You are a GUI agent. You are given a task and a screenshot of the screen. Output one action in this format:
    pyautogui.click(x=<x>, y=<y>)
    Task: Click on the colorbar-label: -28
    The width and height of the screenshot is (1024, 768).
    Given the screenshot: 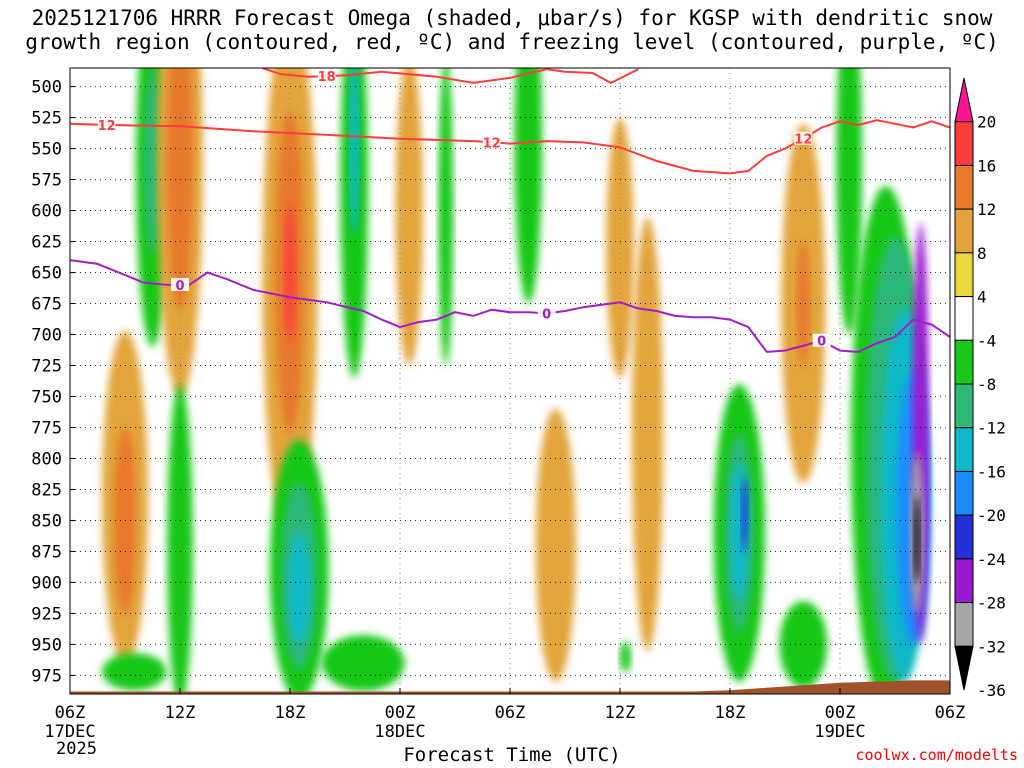 What is the action you would take?
    pyautogui.click(x=991, y=603)
    